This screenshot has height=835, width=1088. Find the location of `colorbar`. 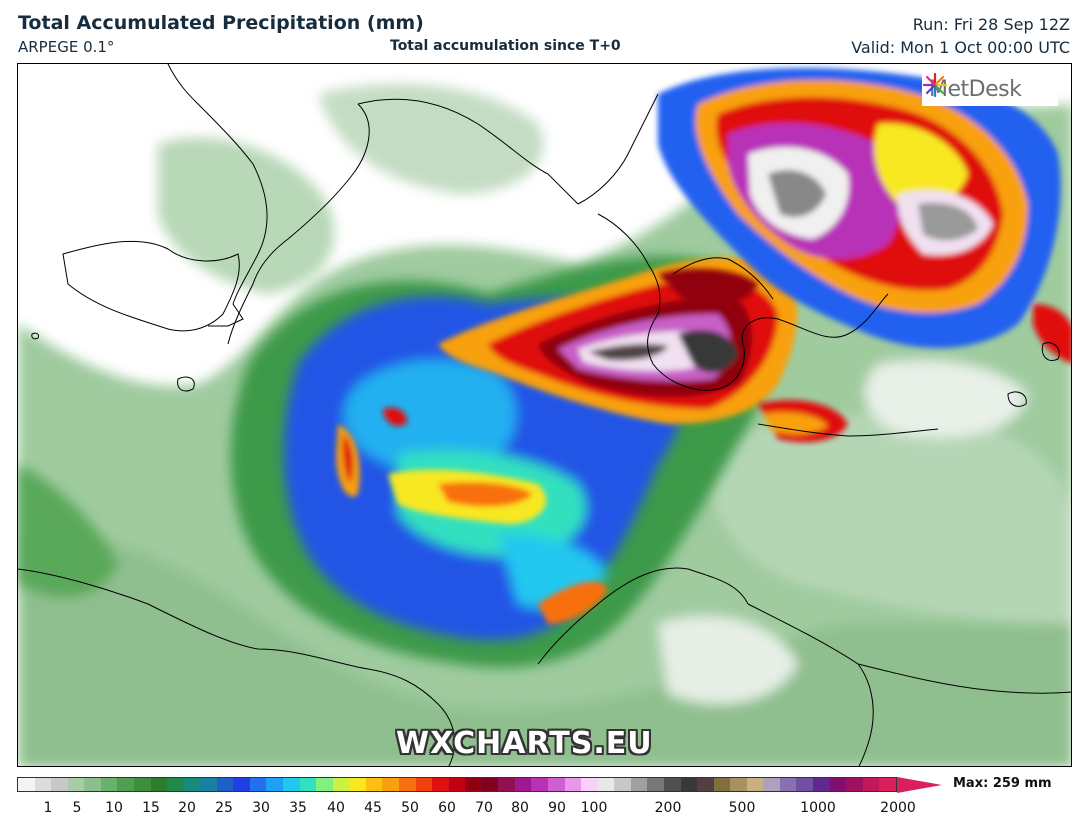

colorbar is located at coordinates (457, 784).